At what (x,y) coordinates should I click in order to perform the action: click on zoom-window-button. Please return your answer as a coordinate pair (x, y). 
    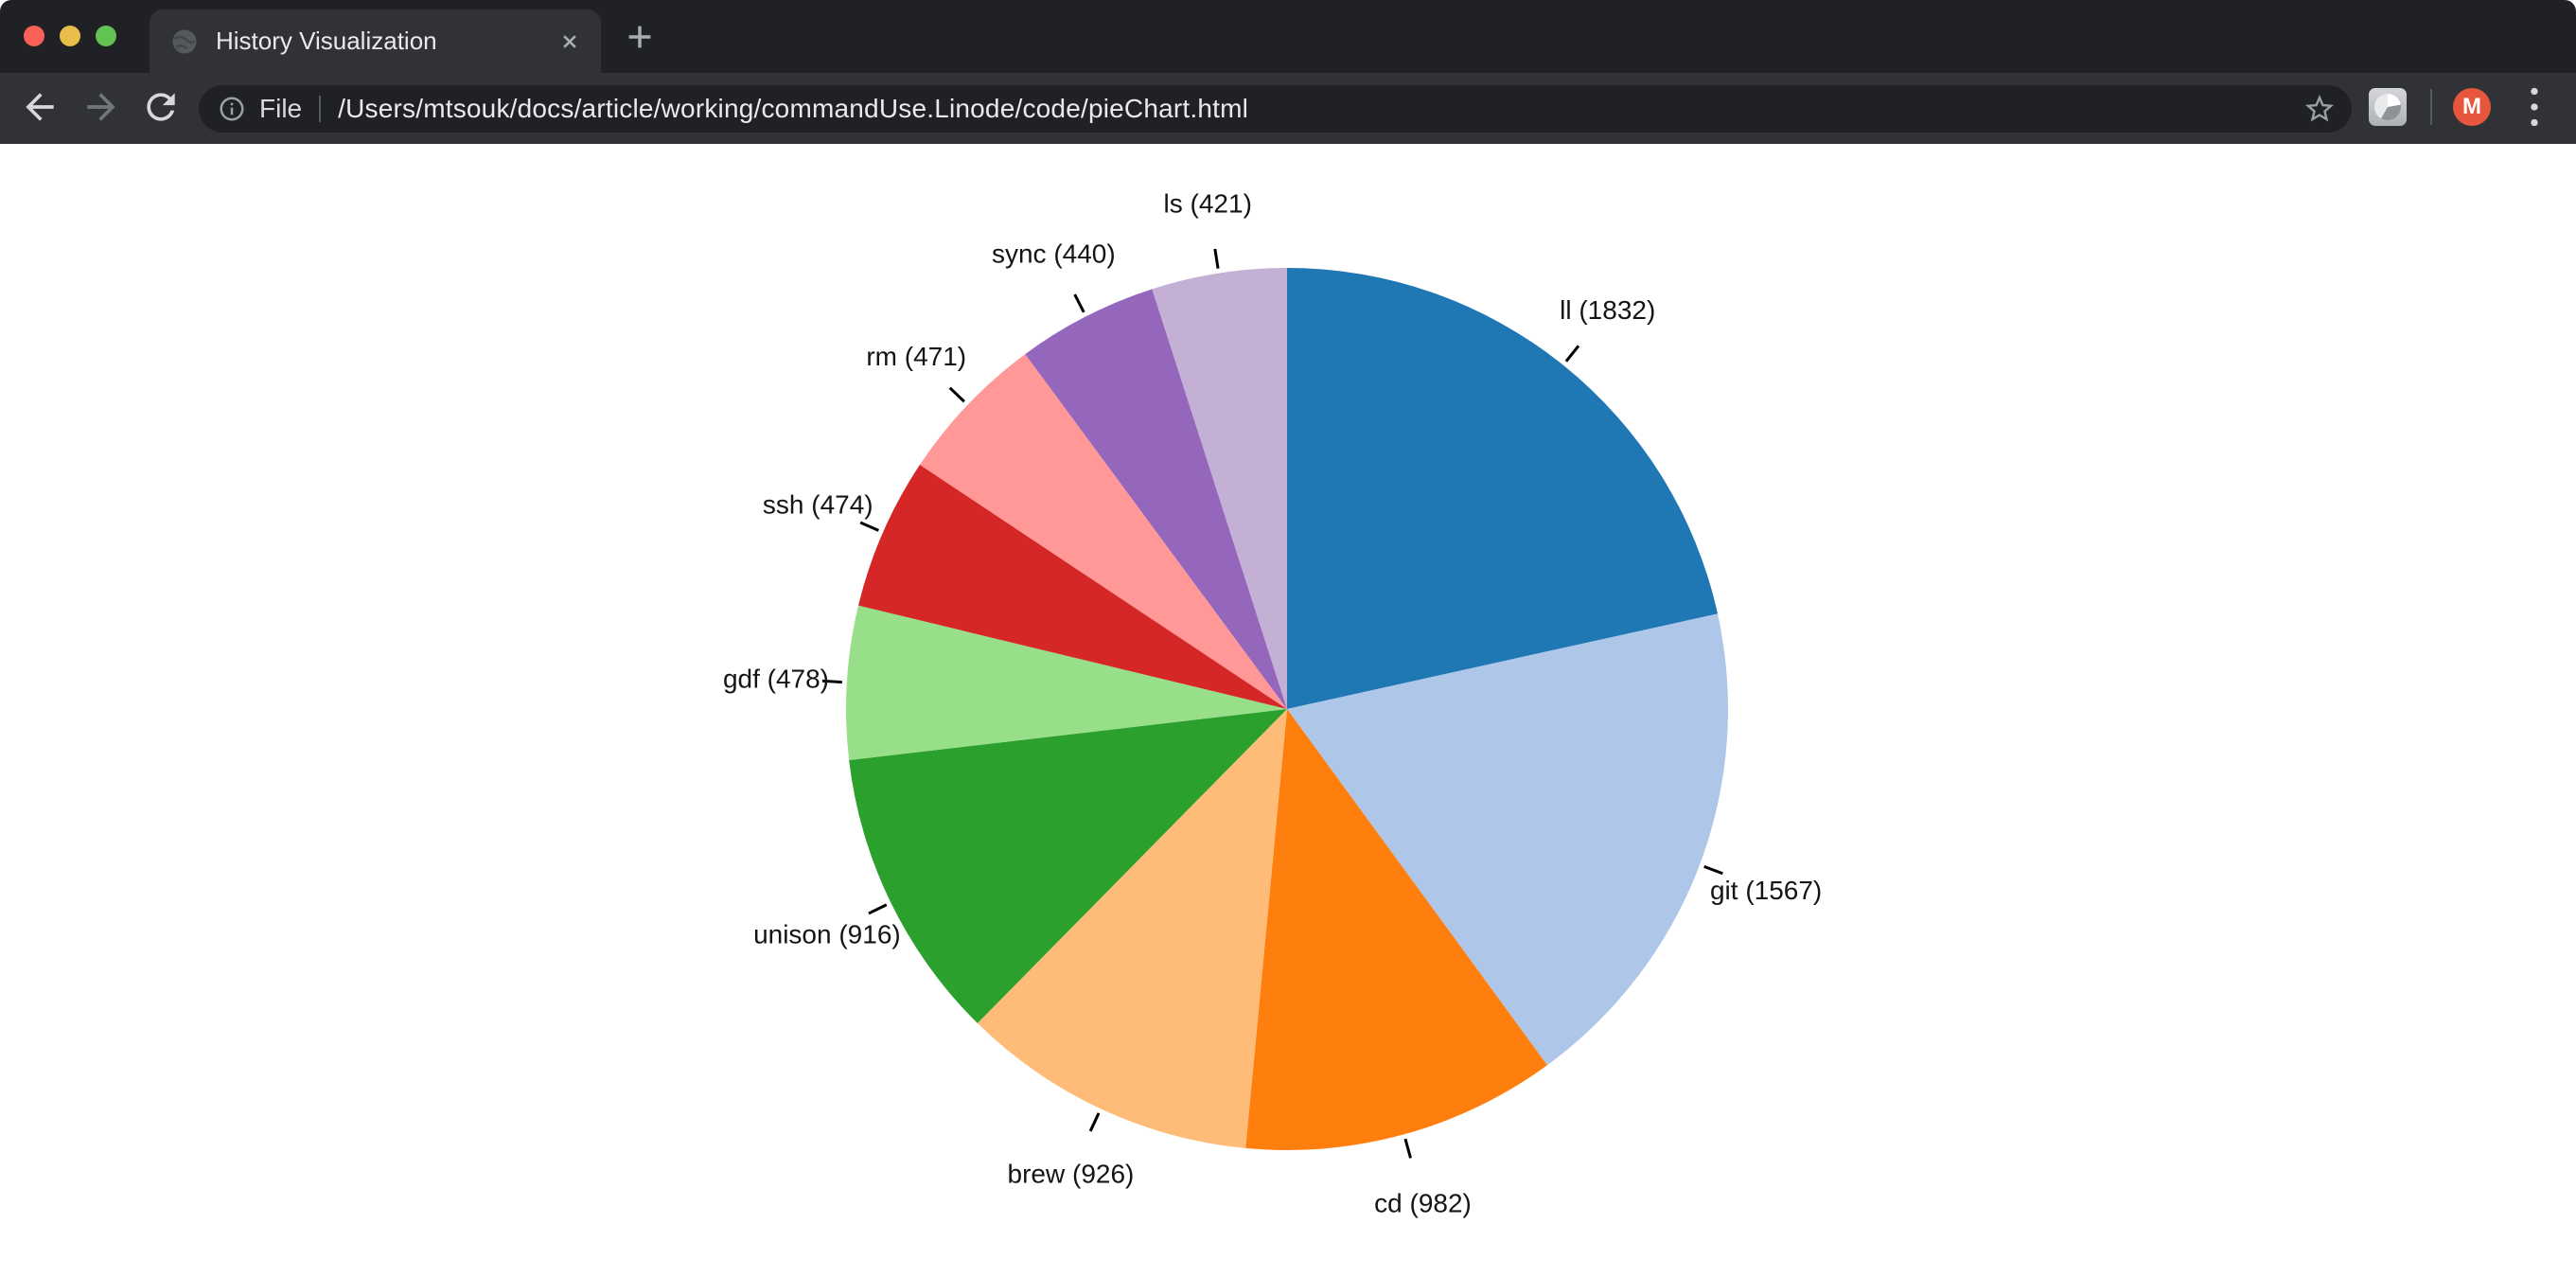
    Looking at the image, I should click on (106, 36).